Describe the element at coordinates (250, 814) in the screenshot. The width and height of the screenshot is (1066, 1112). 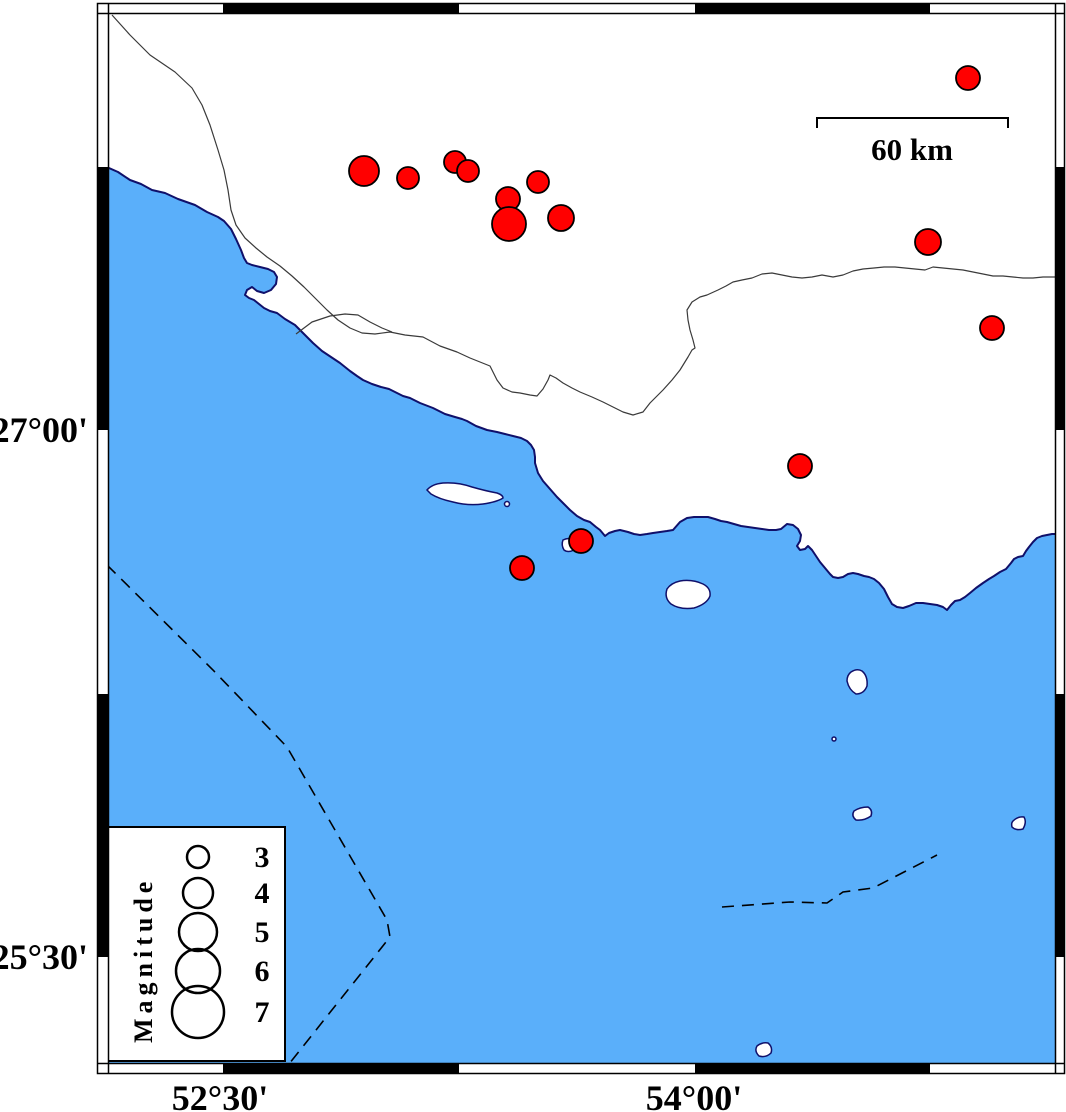
I see `maritime-boundary-west` at that location.